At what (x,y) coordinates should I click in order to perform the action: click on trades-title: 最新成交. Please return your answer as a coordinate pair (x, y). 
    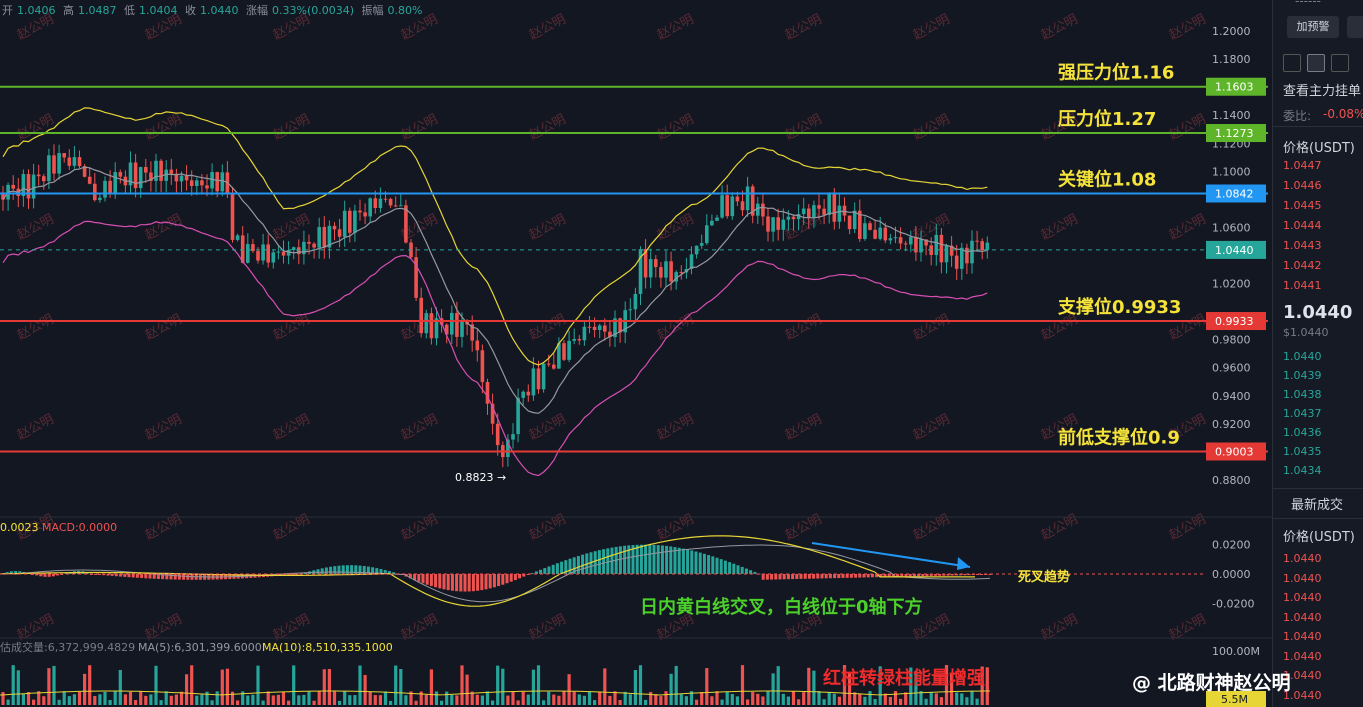
    Looking at the image, I should click on (1317, 505).